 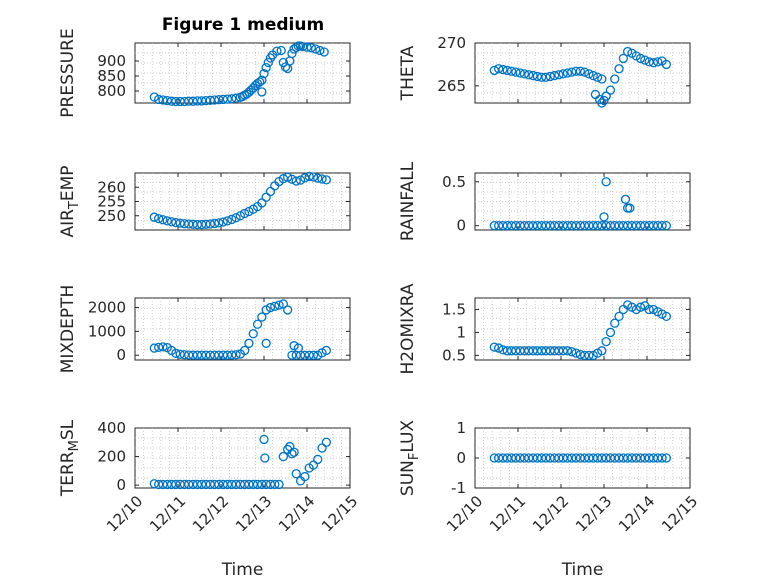 I want to click on y-tick-label: 0, so click(x=461, y=226).